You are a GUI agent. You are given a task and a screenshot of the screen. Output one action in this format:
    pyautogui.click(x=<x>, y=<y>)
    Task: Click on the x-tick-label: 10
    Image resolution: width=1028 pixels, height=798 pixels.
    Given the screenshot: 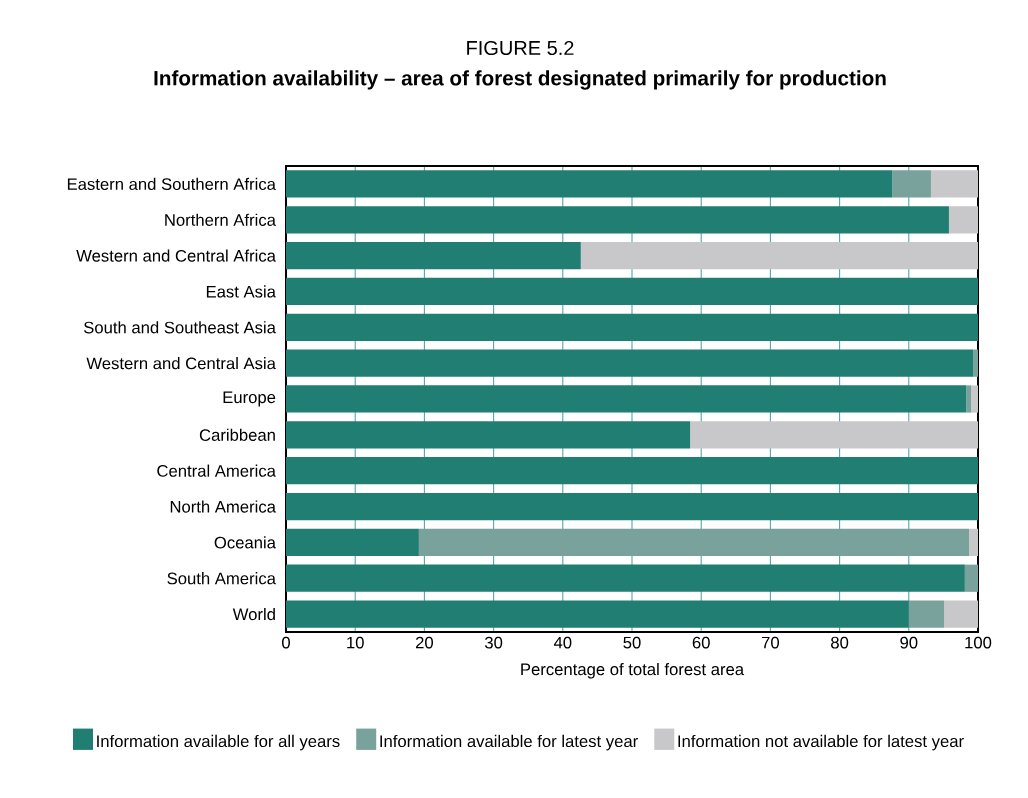 What is the action you would take?
    pyautogui.click(x=355, y=642)
    